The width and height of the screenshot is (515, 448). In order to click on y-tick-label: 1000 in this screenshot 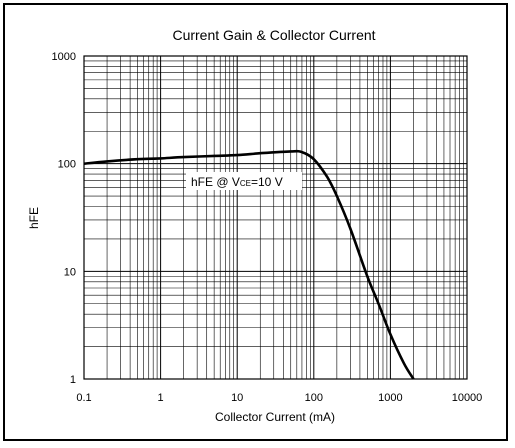, I will do `click(64, 57)`.